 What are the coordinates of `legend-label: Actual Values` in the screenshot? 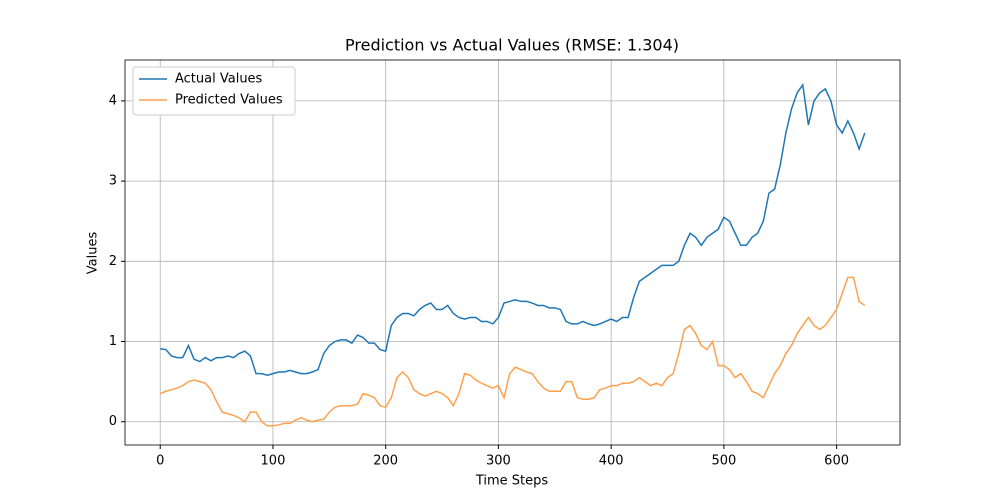 It's located at (219, 79).